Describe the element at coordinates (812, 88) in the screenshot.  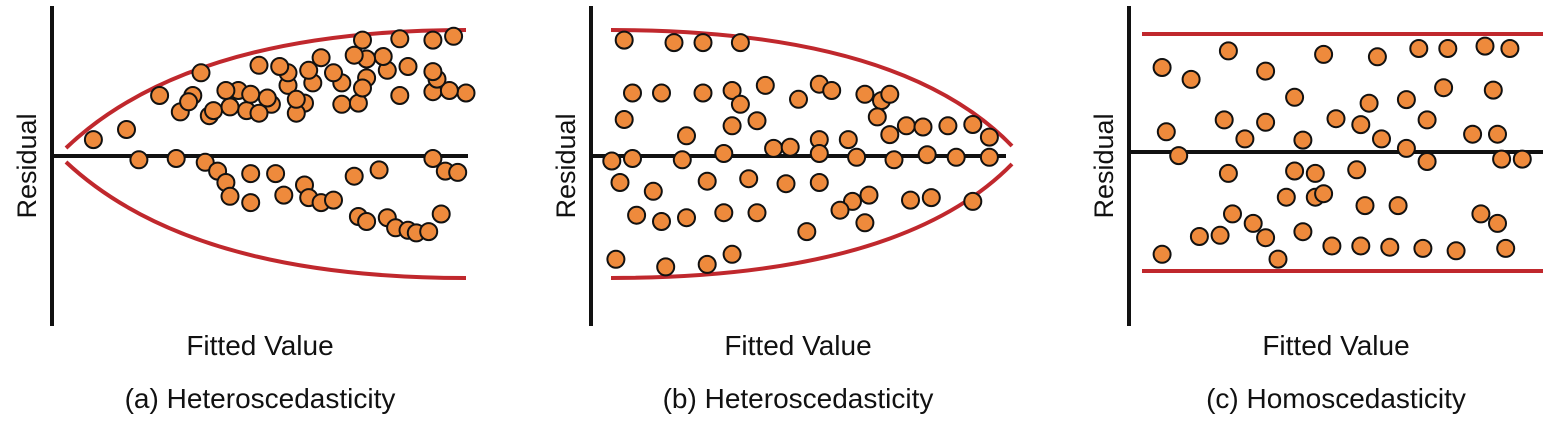
I see `envelope-upper` at that location.